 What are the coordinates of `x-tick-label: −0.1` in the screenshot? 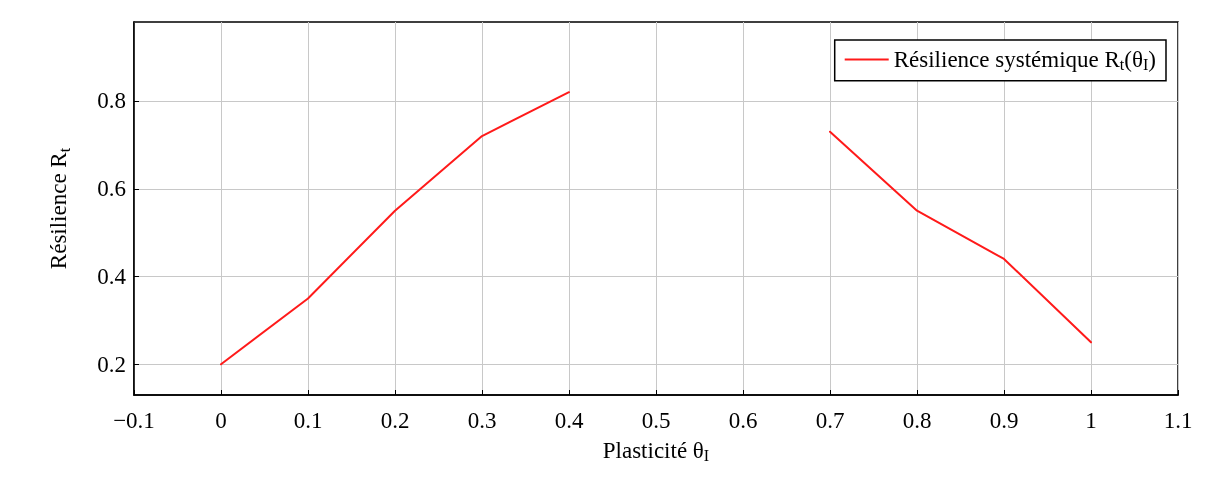 It's located at (134, 420).